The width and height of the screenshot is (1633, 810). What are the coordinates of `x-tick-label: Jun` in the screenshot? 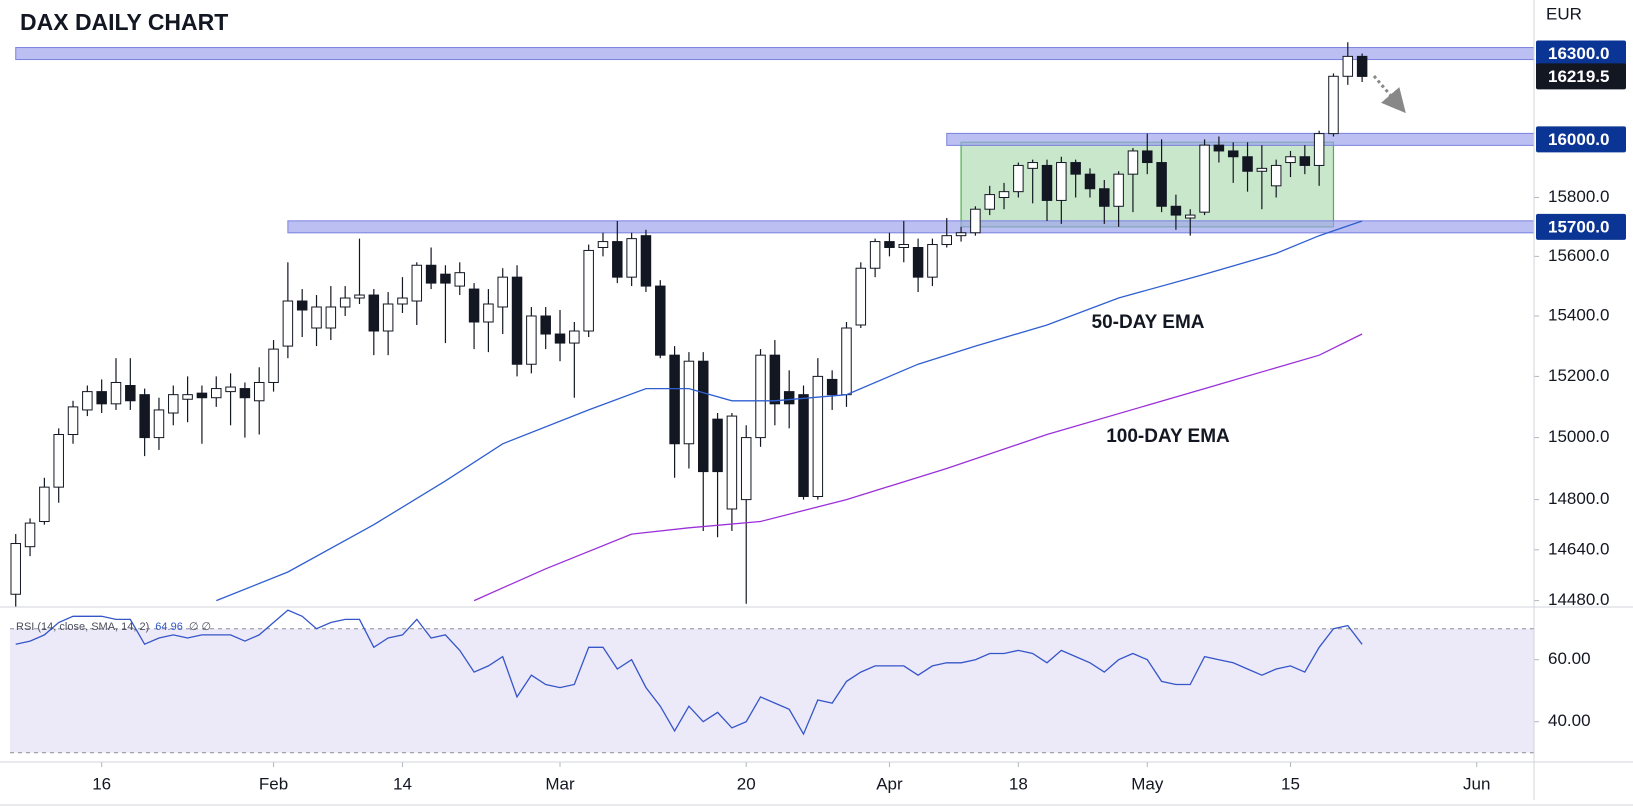 It's located at (1476, 783).